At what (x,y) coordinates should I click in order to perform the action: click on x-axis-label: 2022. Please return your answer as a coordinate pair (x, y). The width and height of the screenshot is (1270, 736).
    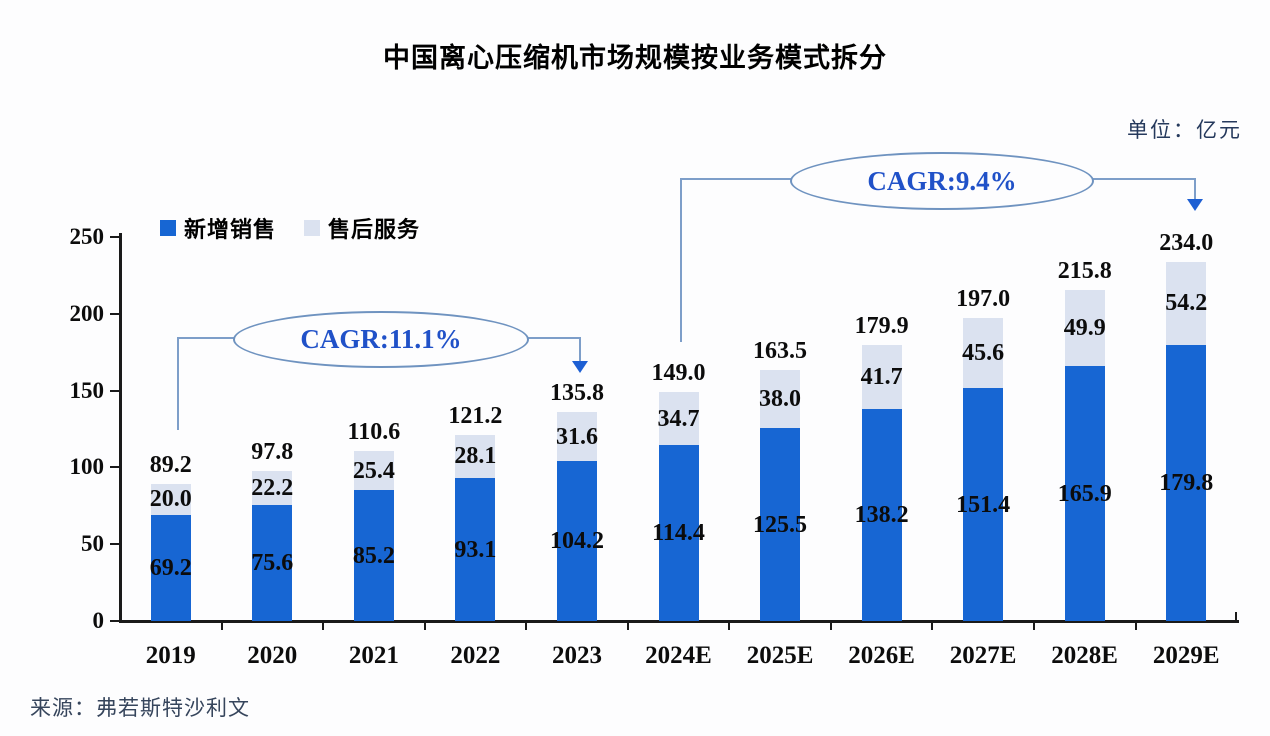
    Looking at the image, I should click on (475, 655).